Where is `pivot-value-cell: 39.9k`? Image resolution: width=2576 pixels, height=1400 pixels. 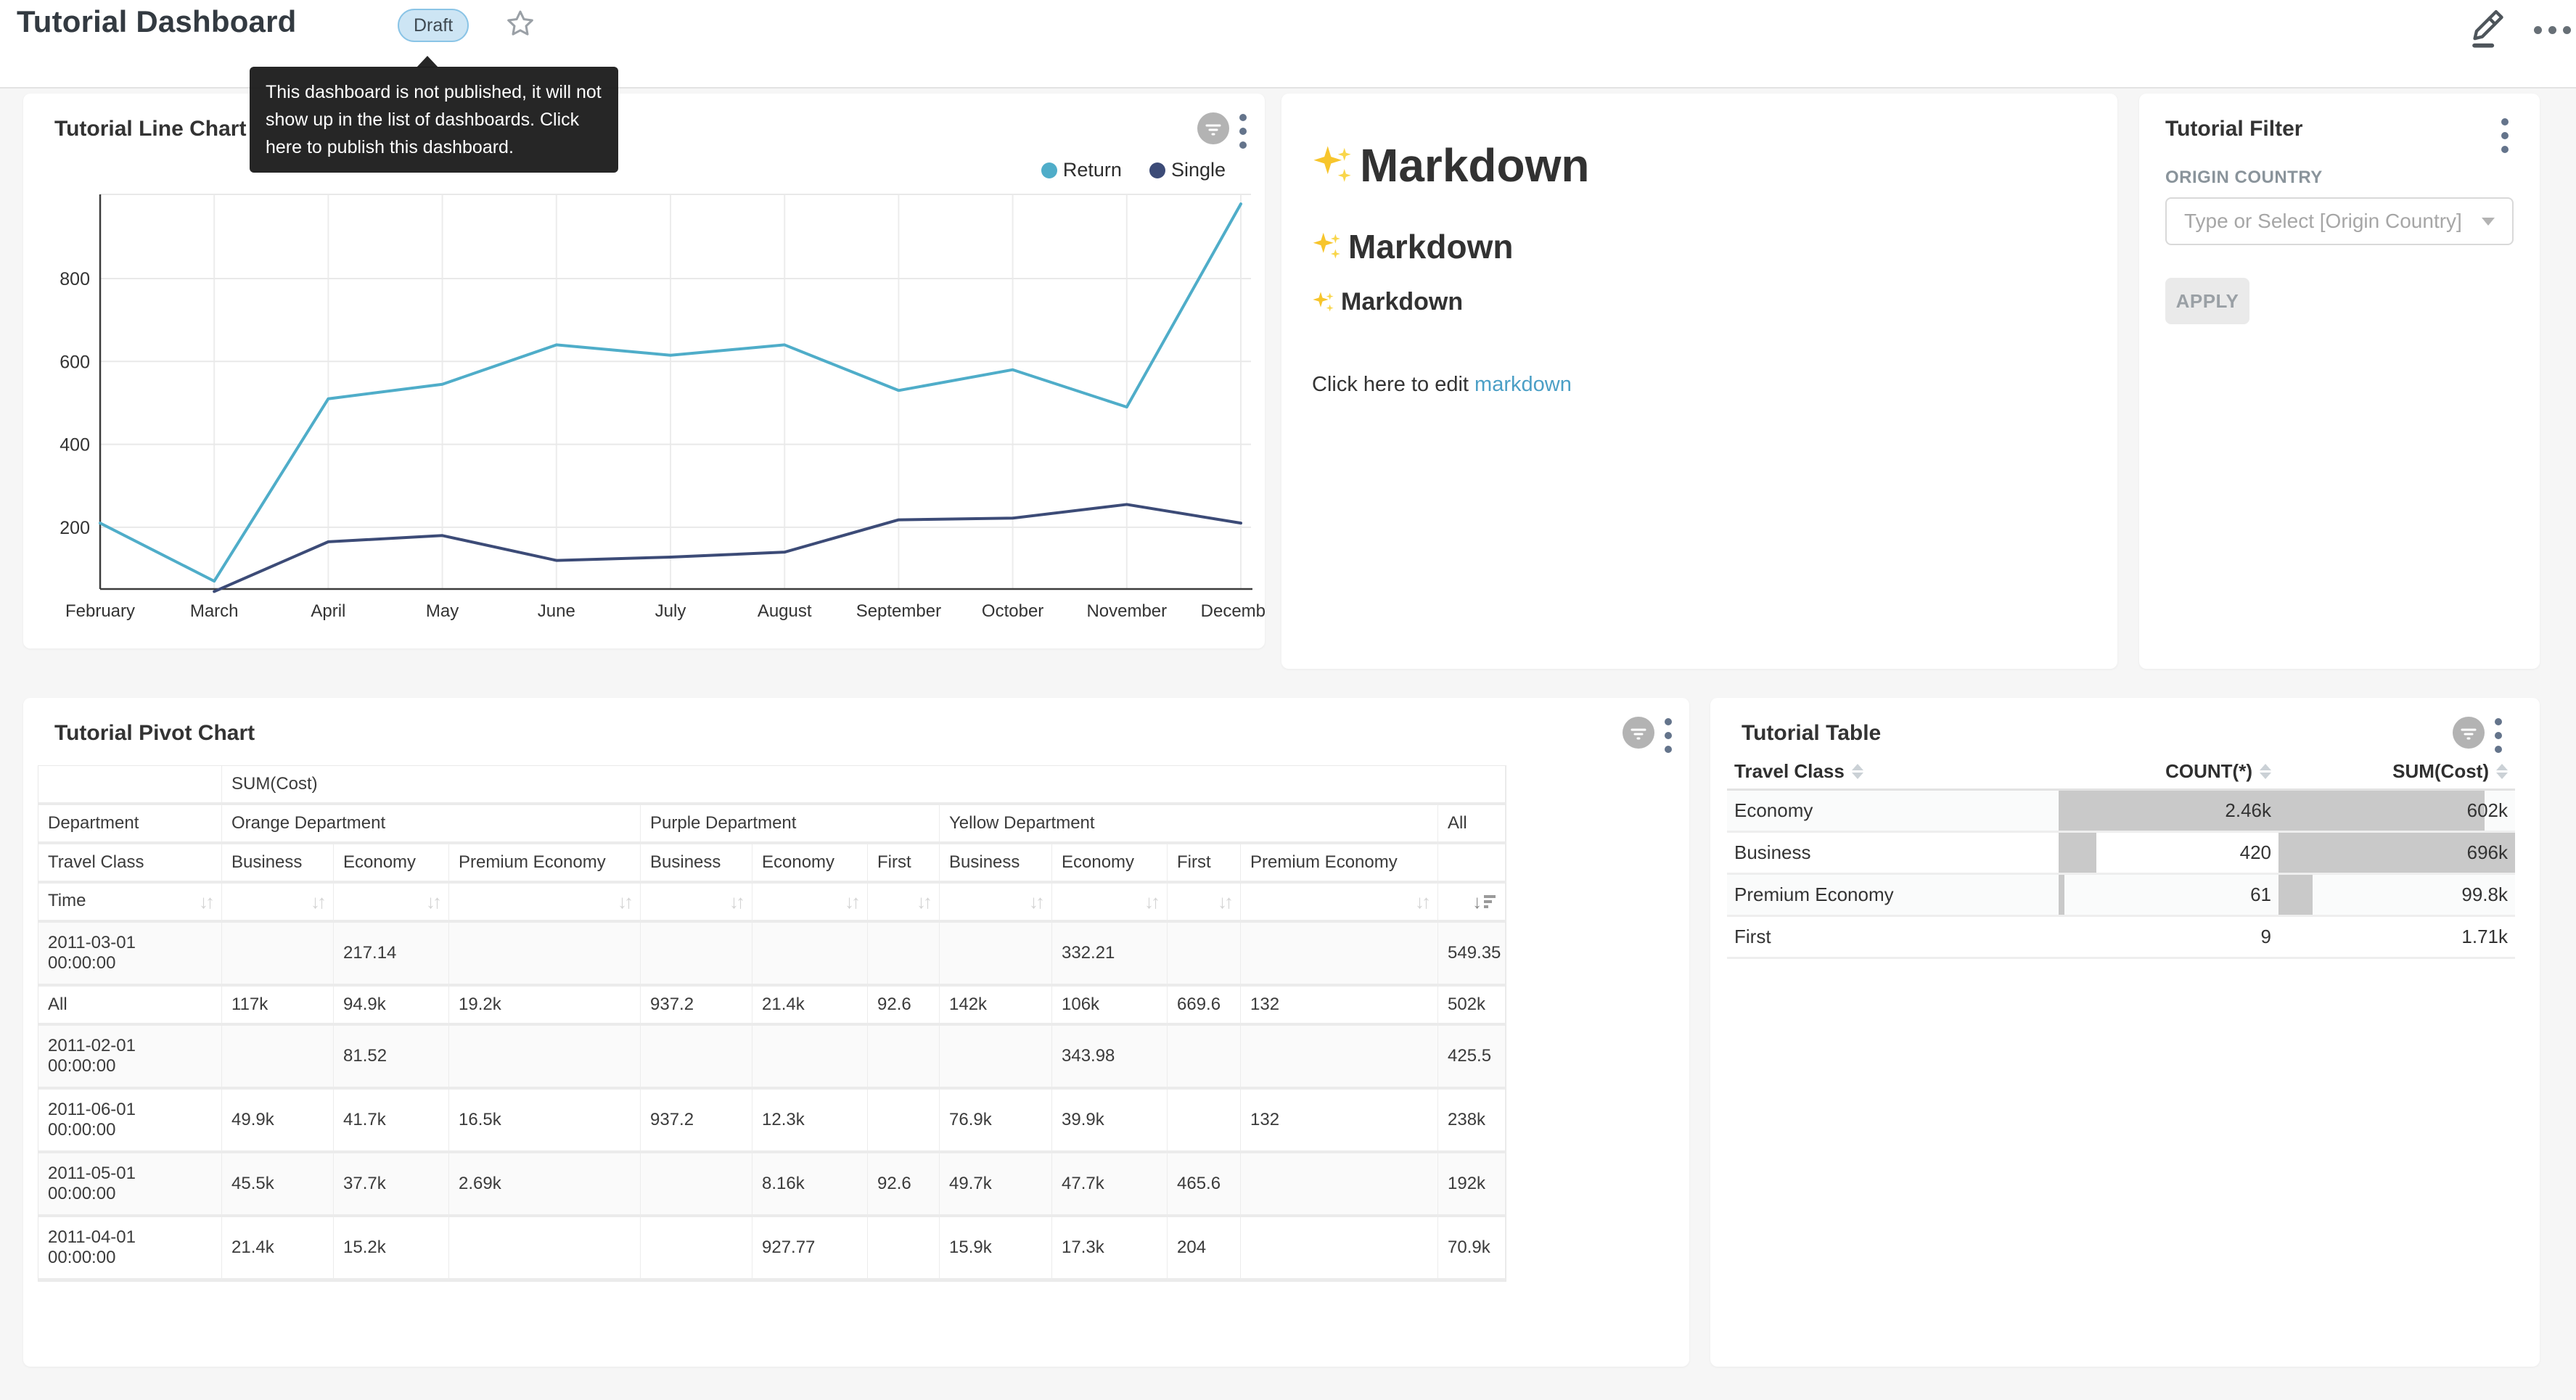 pivot-value-cell: 39.9k is located at coordinates (1110, 1121).